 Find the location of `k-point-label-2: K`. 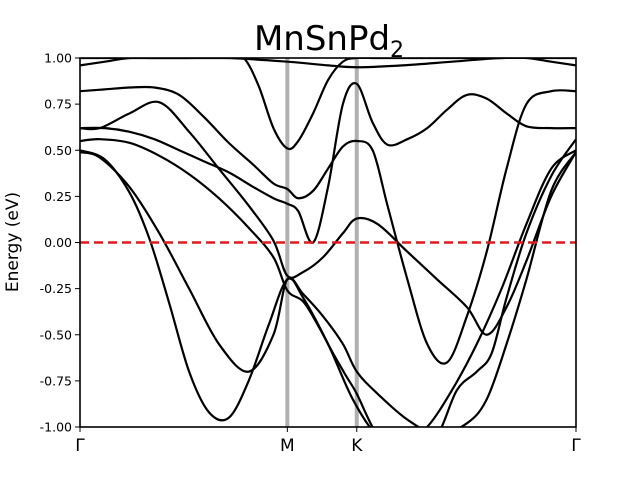

k-point-label-2: K is located at coordinates (357, 446).